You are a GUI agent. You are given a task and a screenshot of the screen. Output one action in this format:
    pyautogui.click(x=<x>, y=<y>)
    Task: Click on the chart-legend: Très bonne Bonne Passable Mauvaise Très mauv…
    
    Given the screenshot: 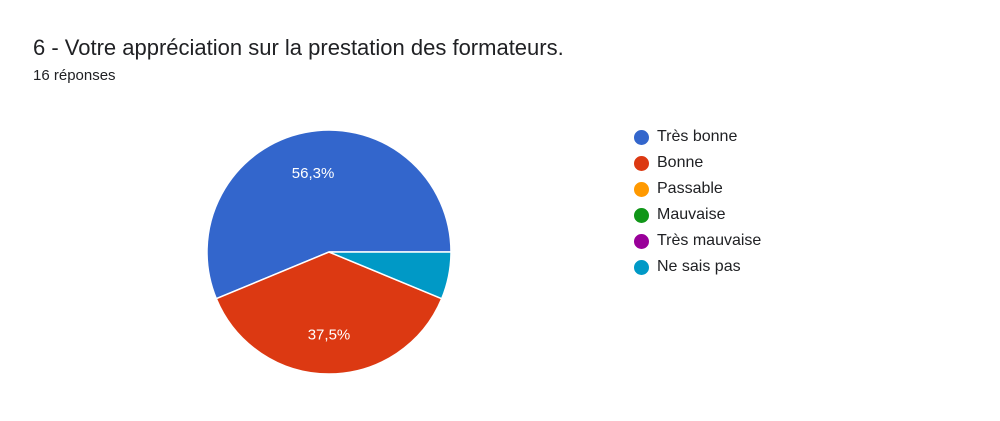 What is the action you would take?
    pyautogui.click(x=697, y=202)
    